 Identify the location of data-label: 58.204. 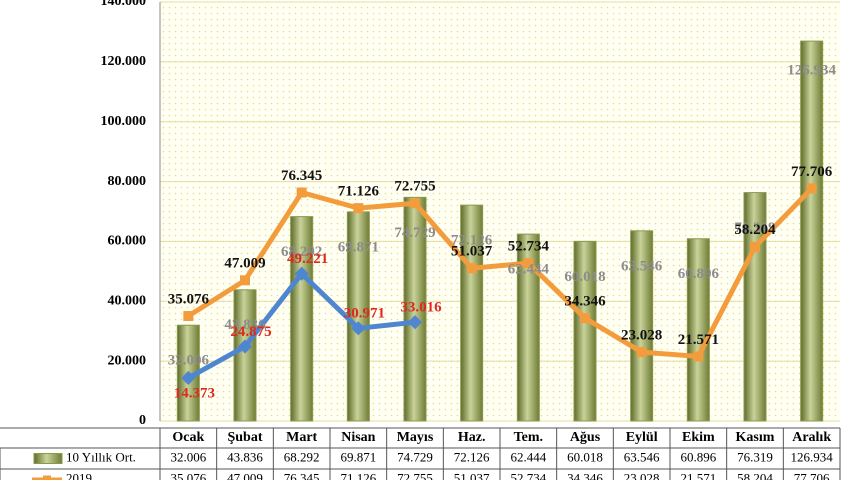
(755, 230).